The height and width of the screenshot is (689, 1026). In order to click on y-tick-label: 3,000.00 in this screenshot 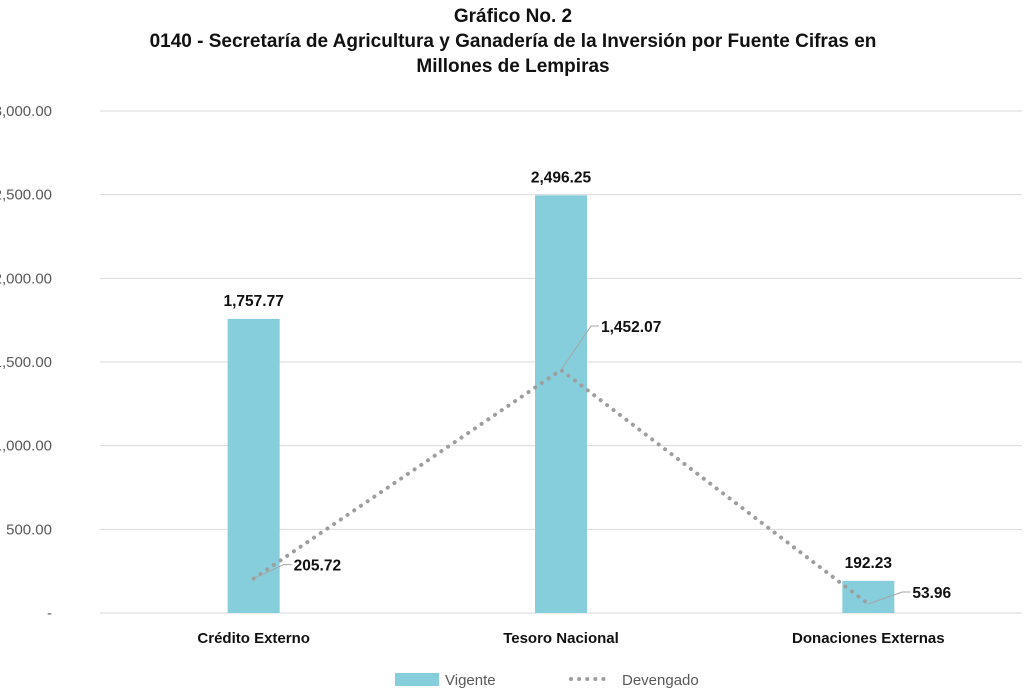, I will do `click(26, 111)`.